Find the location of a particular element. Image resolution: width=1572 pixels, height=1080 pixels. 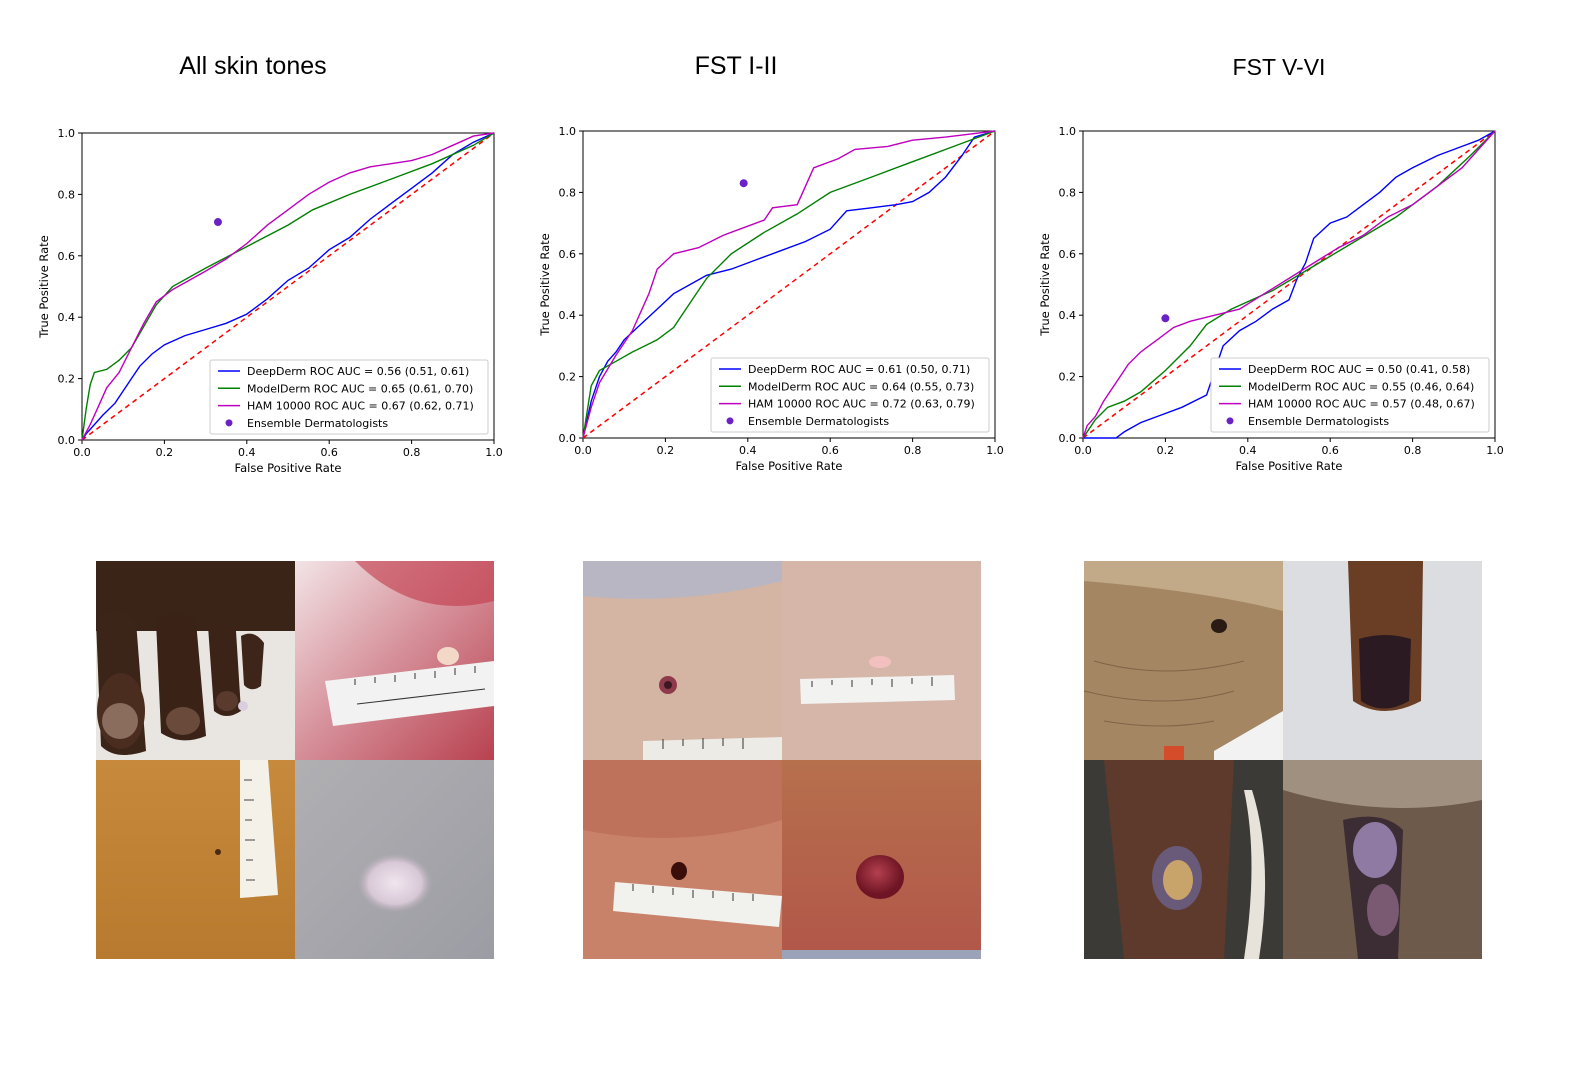

photo-grid-fst-i-ii is located at coordinates (782, 760).